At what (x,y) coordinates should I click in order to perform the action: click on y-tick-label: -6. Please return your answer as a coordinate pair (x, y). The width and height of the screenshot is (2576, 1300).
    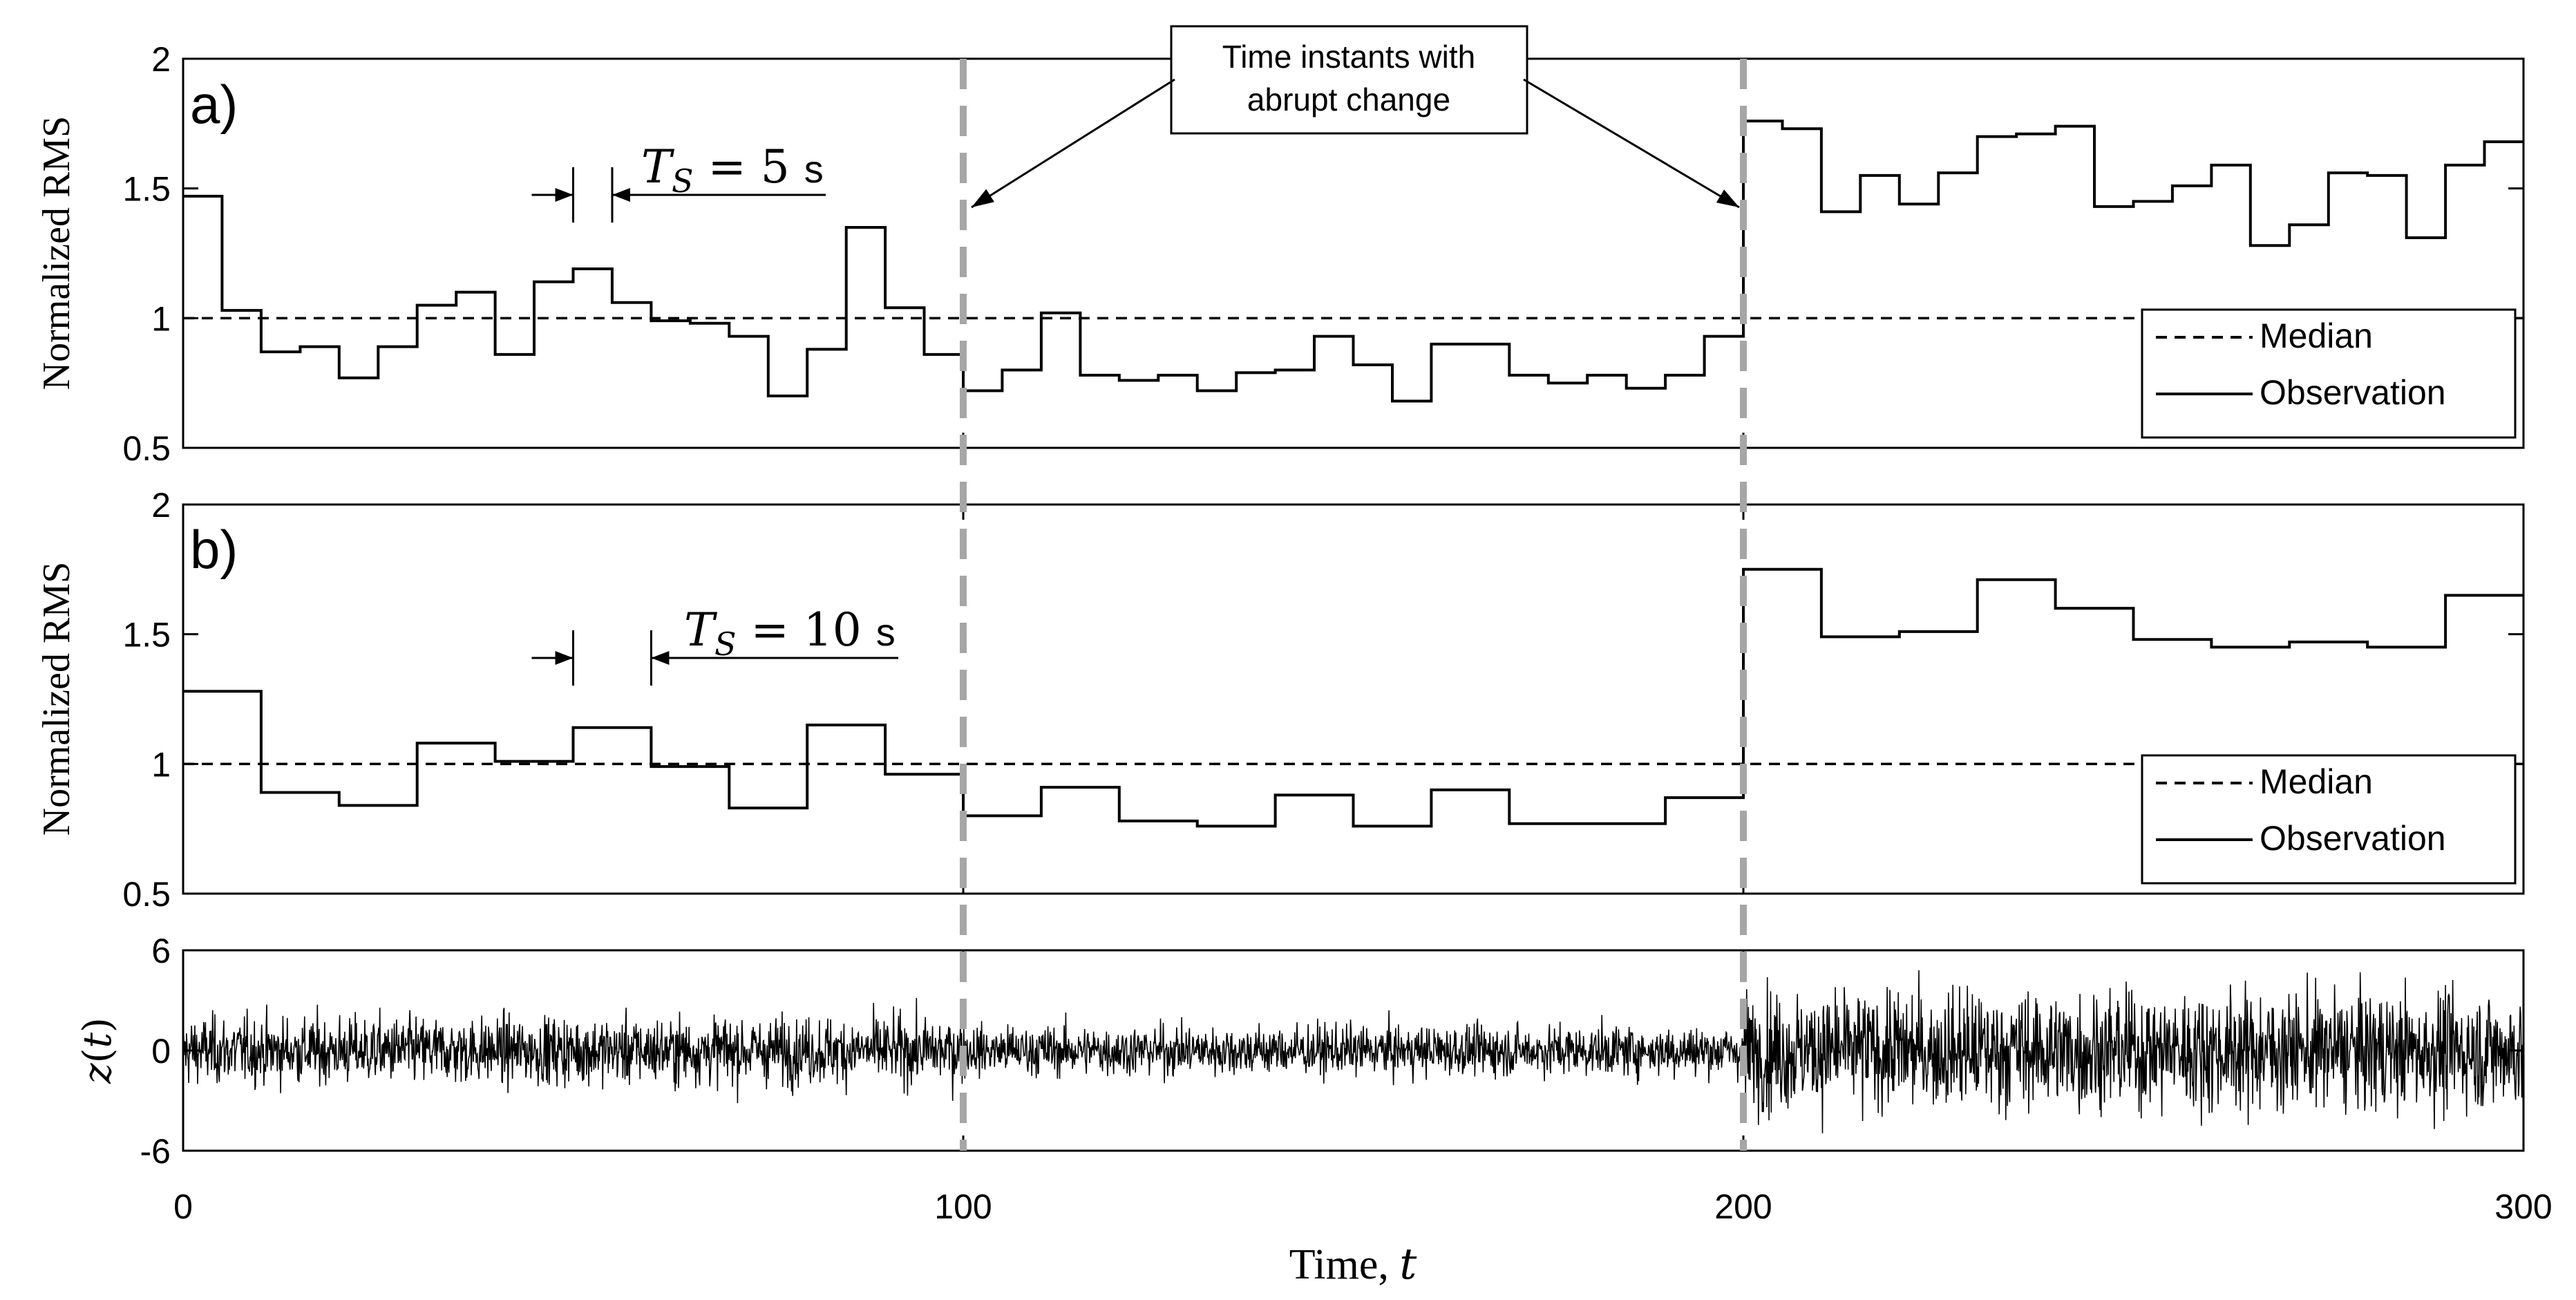
    Looking at the image, I should click on (155, 1151).